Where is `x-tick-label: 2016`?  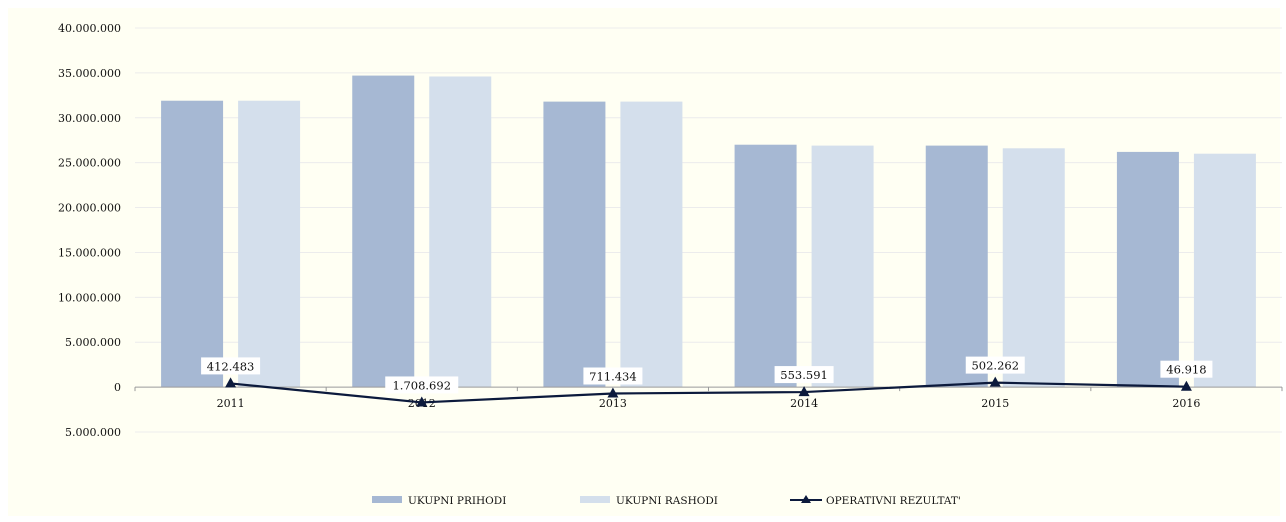 x-tick-label: 2016 is located at coordinates (1186, 403).